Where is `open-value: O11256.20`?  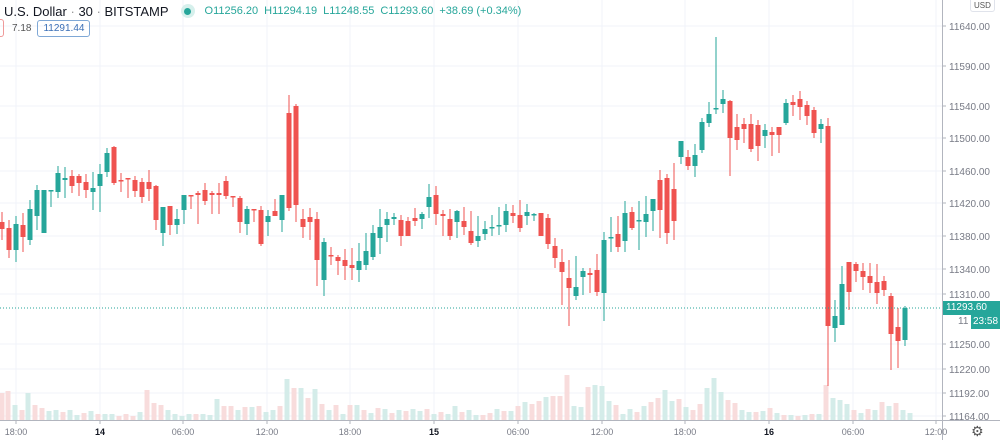
open-value: O11256.20 is located at coordinates (231, 11).